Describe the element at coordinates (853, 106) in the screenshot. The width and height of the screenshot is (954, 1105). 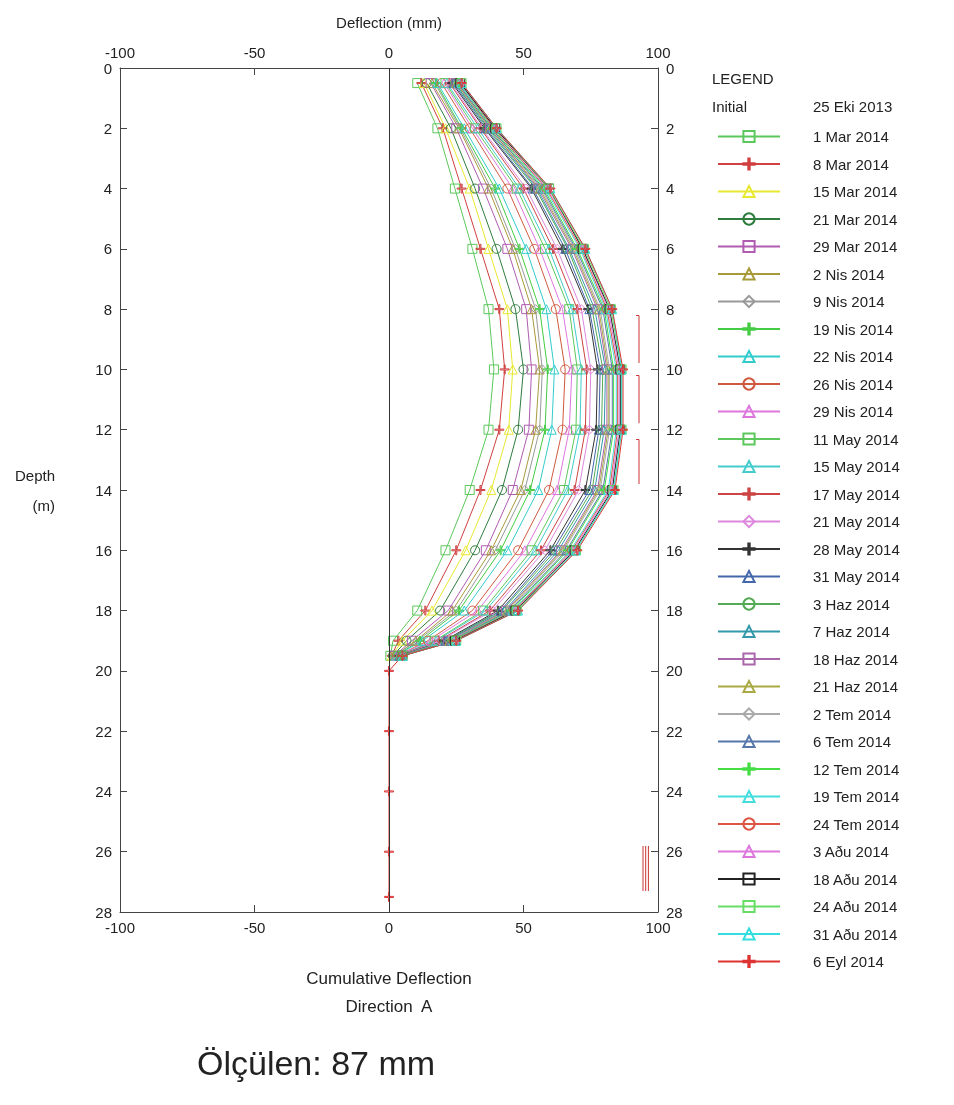
I see `text: 25 Eki 2013` at that location.